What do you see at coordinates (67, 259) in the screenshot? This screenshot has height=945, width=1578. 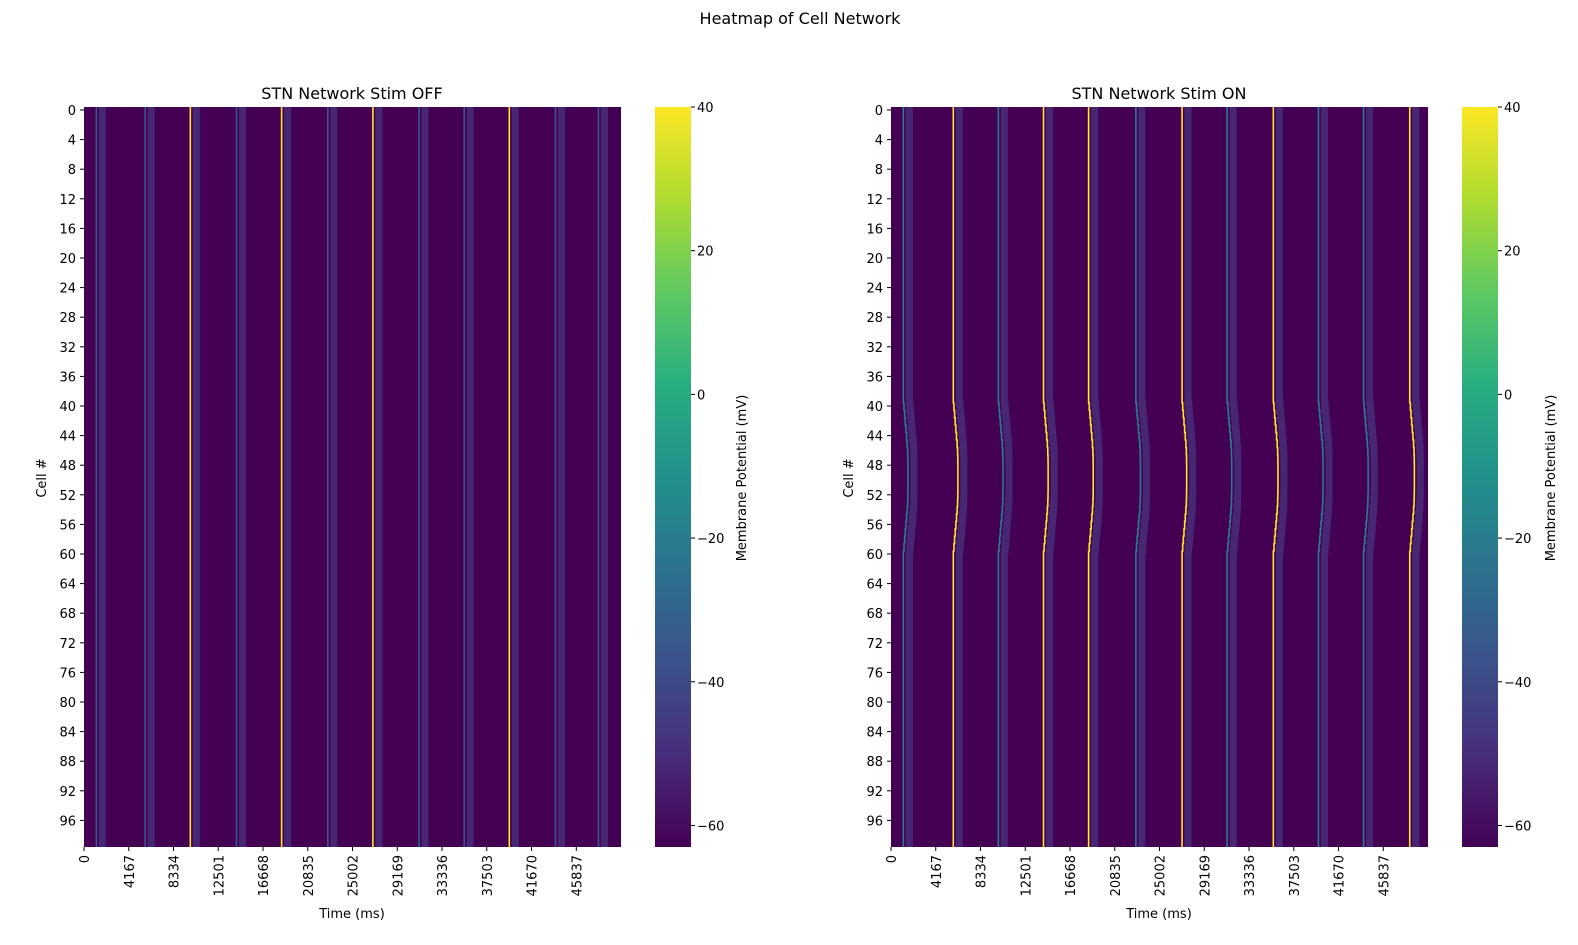 I see `y-tick-label: 20` at bounding box center [67, 259].